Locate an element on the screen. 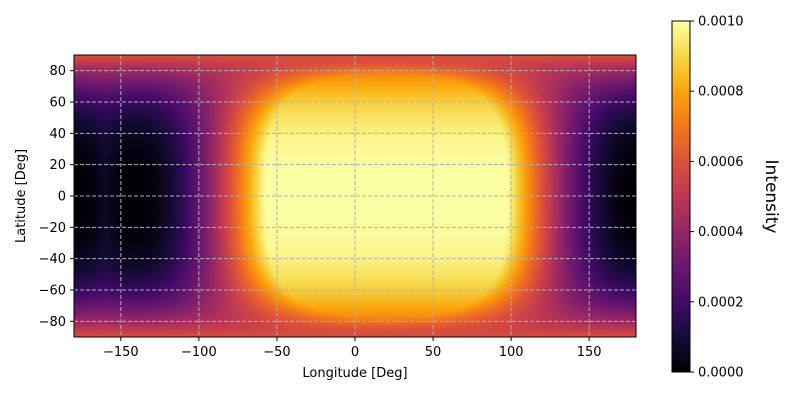 Image resolution: width=800 pixels, height=400 pixels. colorbar-tick-label: 0.0000 is located at coordinates (721, 373).